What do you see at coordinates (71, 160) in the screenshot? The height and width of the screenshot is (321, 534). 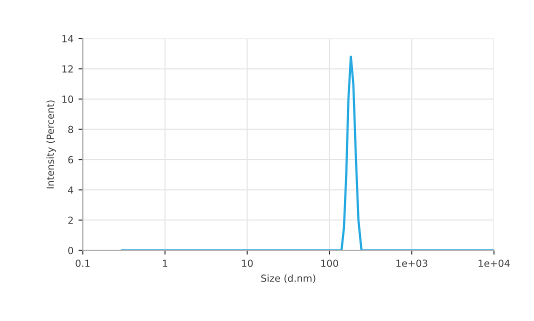 I see `y-tick-label: 6` at bounding box center [71, 160].